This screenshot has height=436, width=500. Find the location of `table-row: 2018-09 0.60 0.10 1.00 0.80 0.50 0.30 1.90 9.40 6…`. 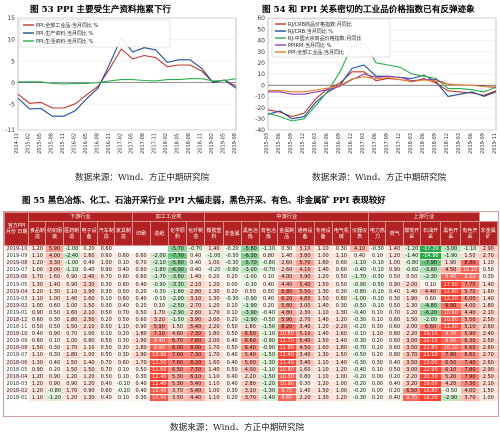

table-row: 2018-09 0.60 0.10 1.00 0.80 0.50 0.30 1.90 9.40 6… is located at coordinates (251, 341).